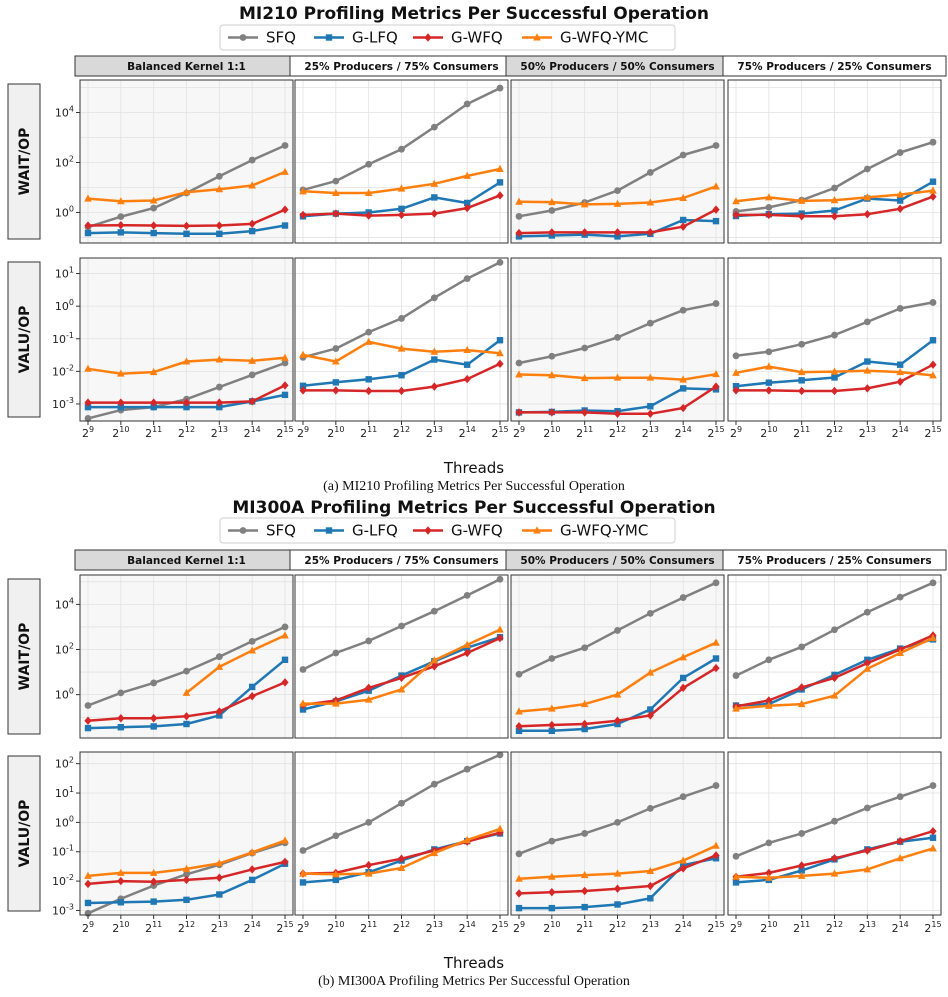  I want to click on column-title: Balanced Kernel 1:1, so click(186, 67).